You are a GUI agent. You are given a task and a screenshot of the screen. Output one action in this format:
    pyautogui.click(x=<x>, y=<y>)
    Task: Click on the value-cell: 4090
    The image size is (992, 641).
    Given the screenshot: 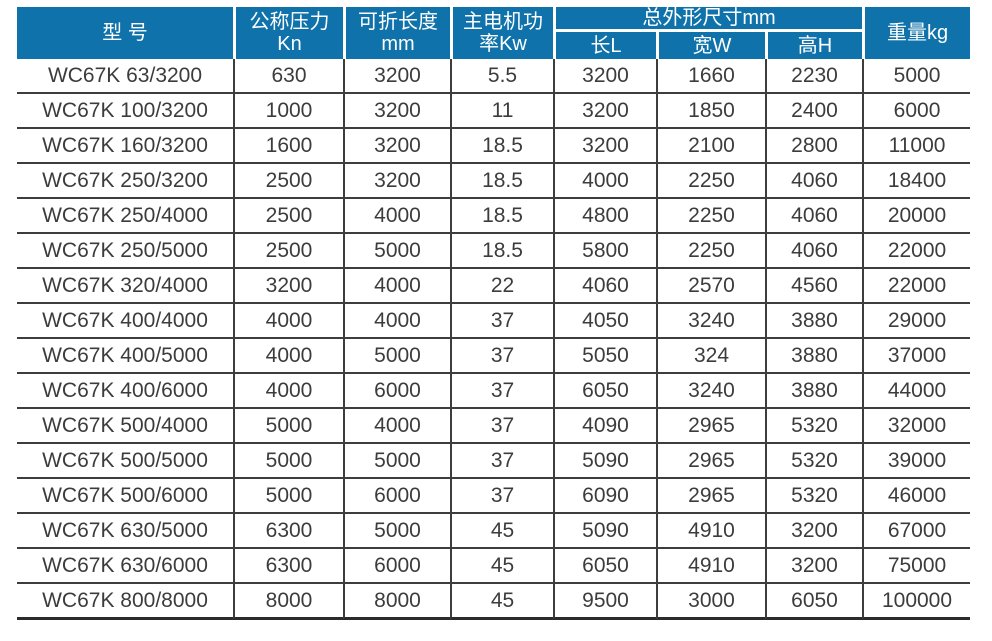 What is the action you would take?
    pyautogui.click(x=604, y=427)
    